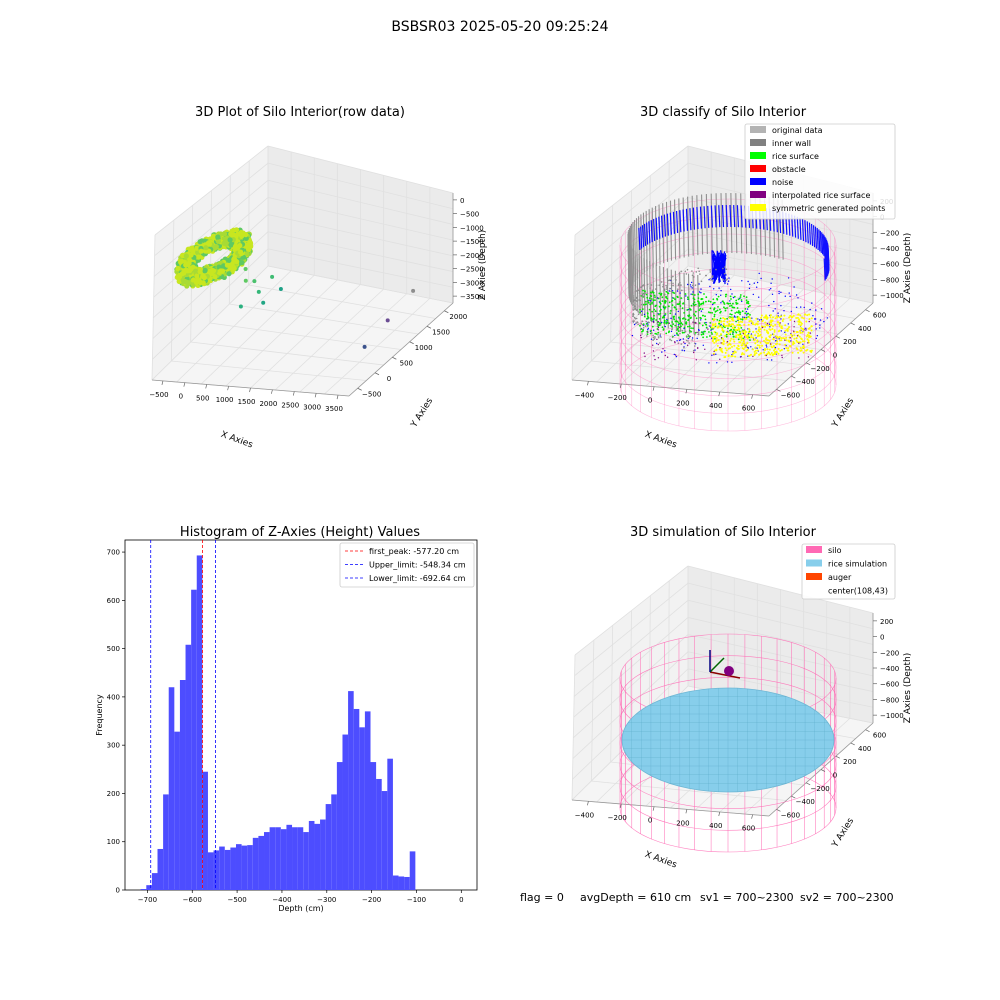  What do you see at coordinates (99, 715) in the screenshot?
I see `histogram-ylabel: Frequency` at bounding box center [99, 715].